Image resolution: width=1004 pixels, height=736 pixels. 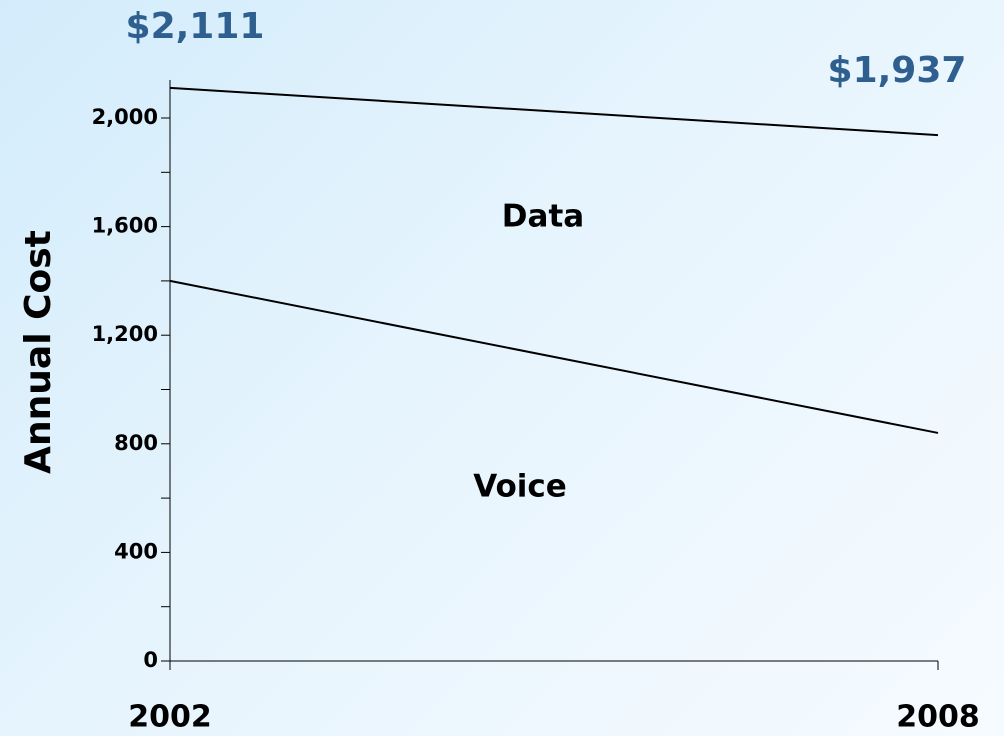 I want to click on annotation: $1,937, so click(x=897, y=70).